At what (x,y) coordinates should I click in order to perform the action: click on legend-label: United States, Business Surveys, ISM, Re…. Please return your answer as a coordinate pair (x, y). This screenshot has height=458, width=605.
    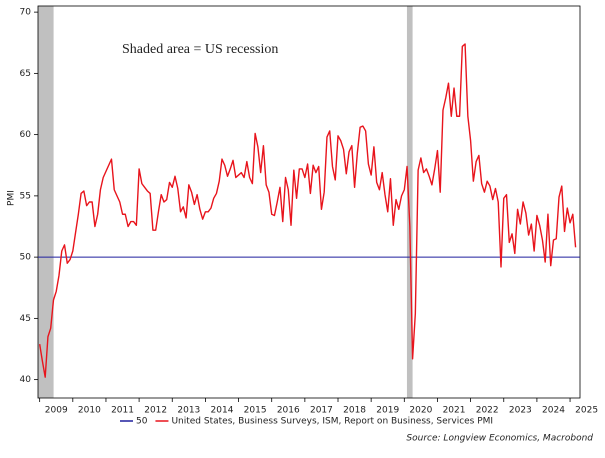
    Looking at the image, I should click on (332, 422).